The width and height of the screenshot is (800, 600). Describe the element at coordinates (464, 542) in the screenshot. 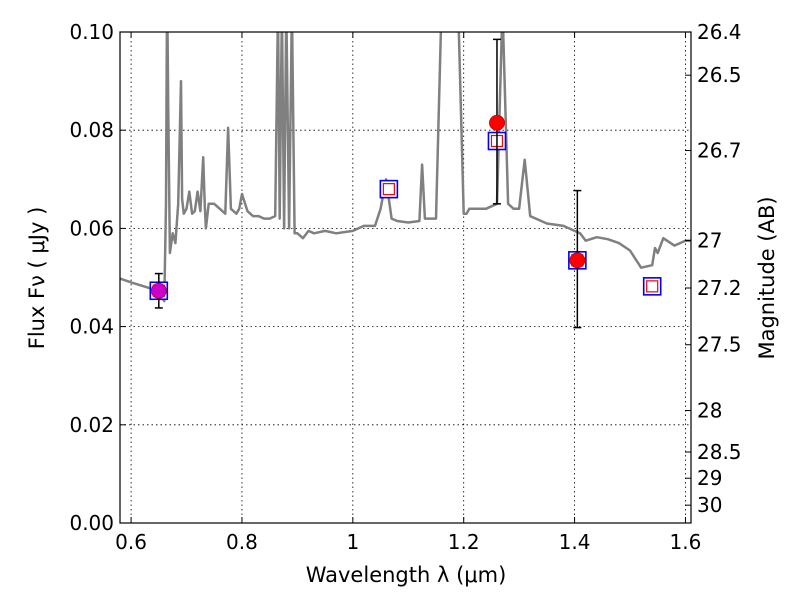

I see `x-tick-label: 1.2` at that location.